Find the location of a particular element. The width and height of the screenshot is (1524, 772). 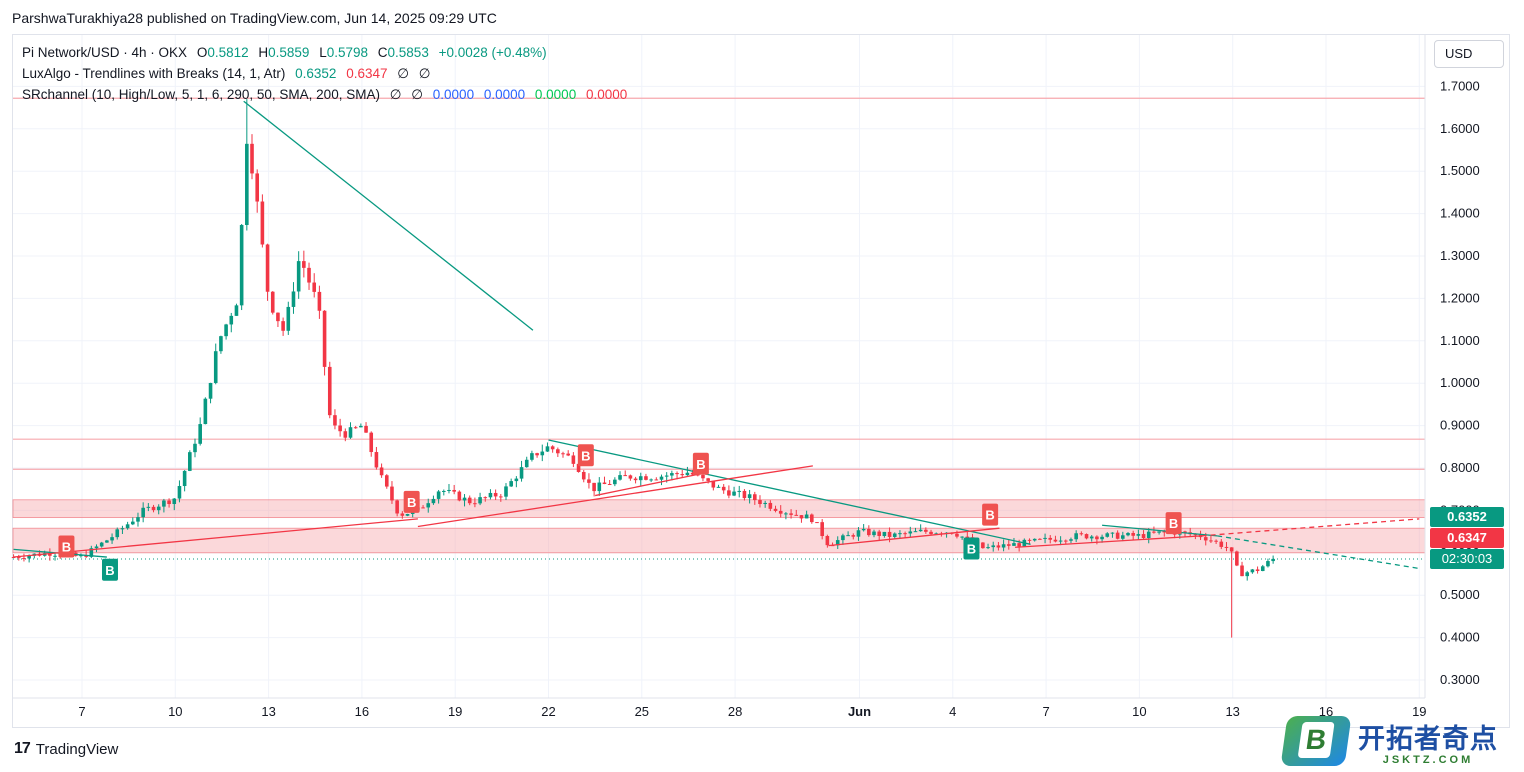

srchannel-value-6: 0.0000 is located at coordinates (606, 94).